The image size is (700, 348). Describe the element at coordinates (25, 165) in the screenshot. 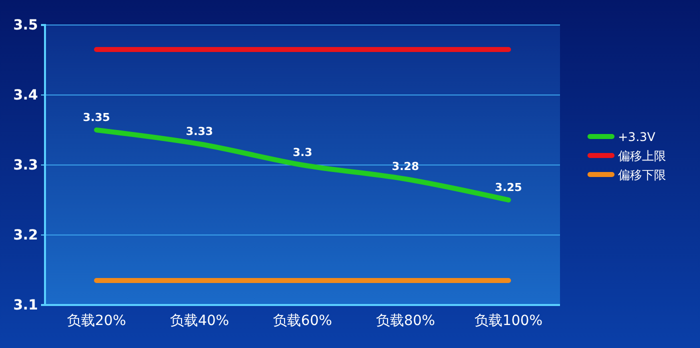

I see `y-tick-label: 3.3` at that location.